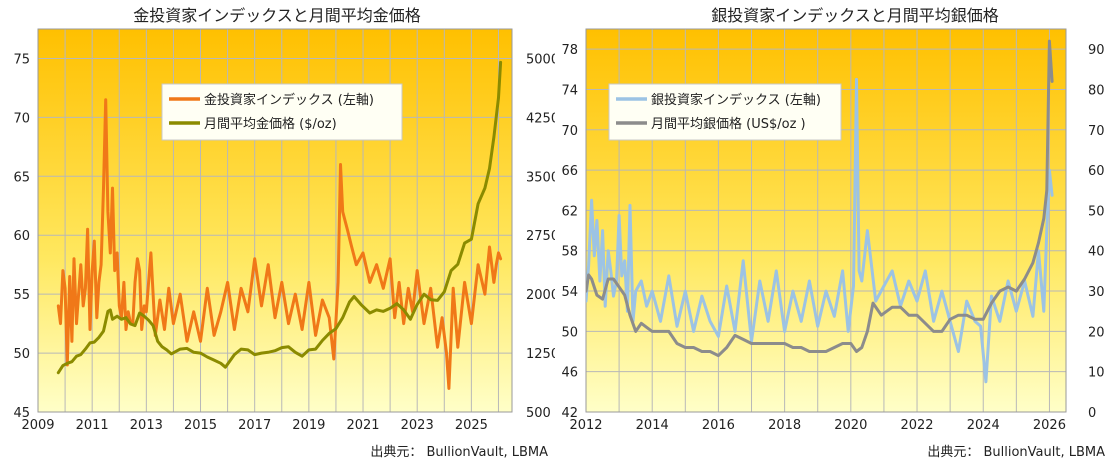 The image size is (1110, 463). What do you see at coordinates (540, 59) in the screenshot?
I see `right-axis-tick-label: 5000` at bounding box center [540, 59].